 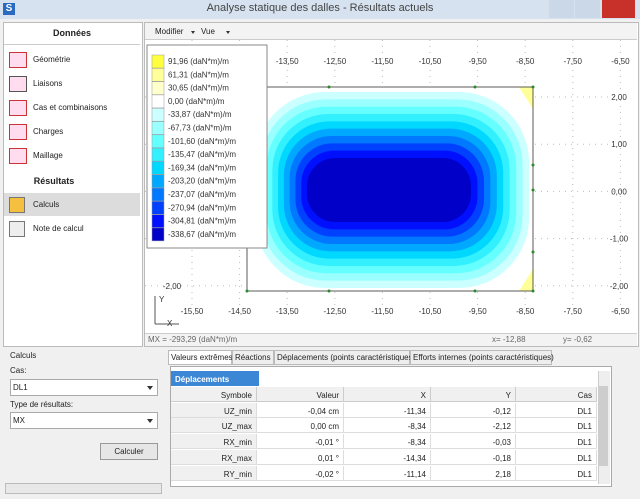 What do you see at coordinates (202, 141) in the screenshot?
I see `legend-label: -101,60 (daN*m)/m` at bounding box center [202, 141].